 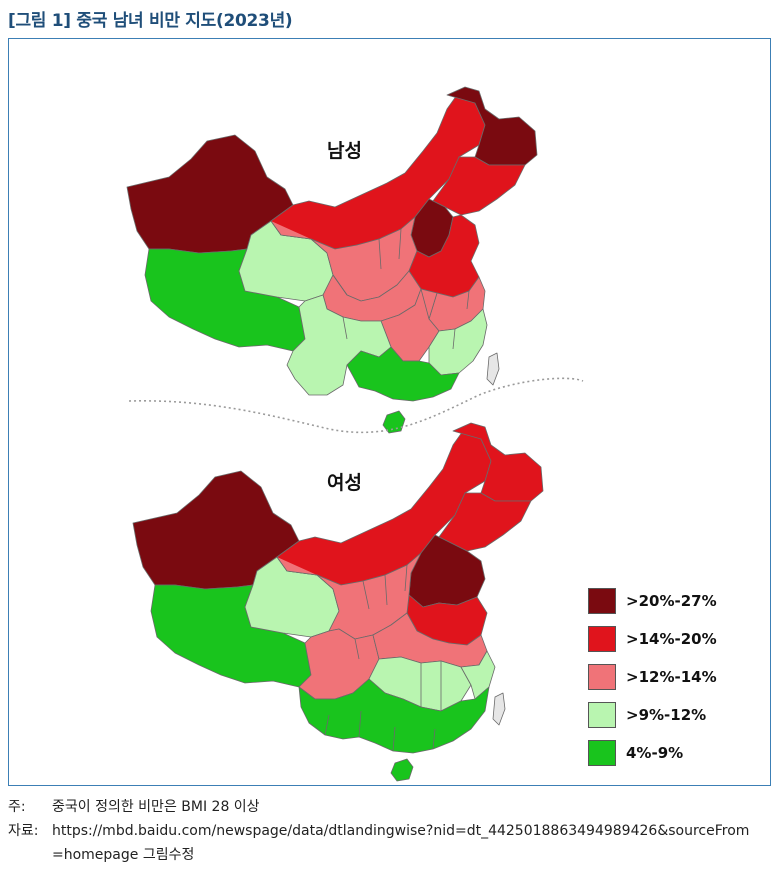 What do you see at coordinates (666, 715) in the screenshot?
I see `legend-label: >9%-12%` at bounding box center [666, 715].